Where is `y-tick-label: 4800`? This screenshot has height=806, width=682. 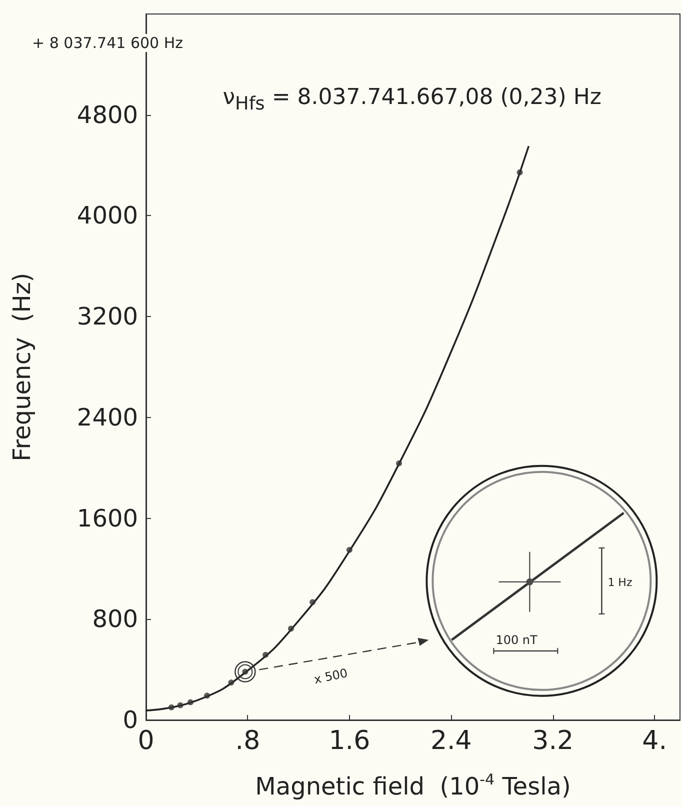
y-tick-label: 4800 is located at coordinates (107, 114).